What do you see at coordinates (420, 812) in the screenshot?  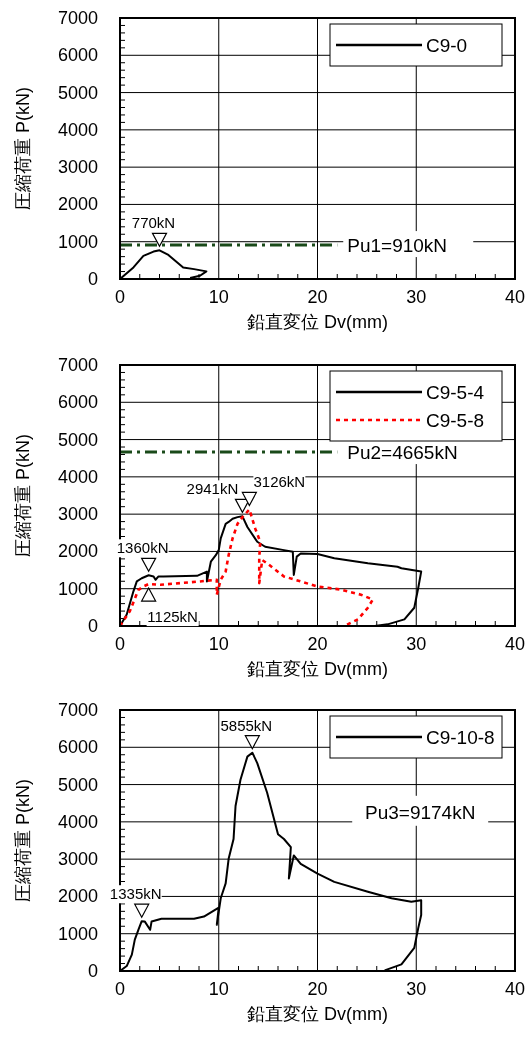 I see `annotation: Pu3=9174kN` at bounding box center [420, 812].